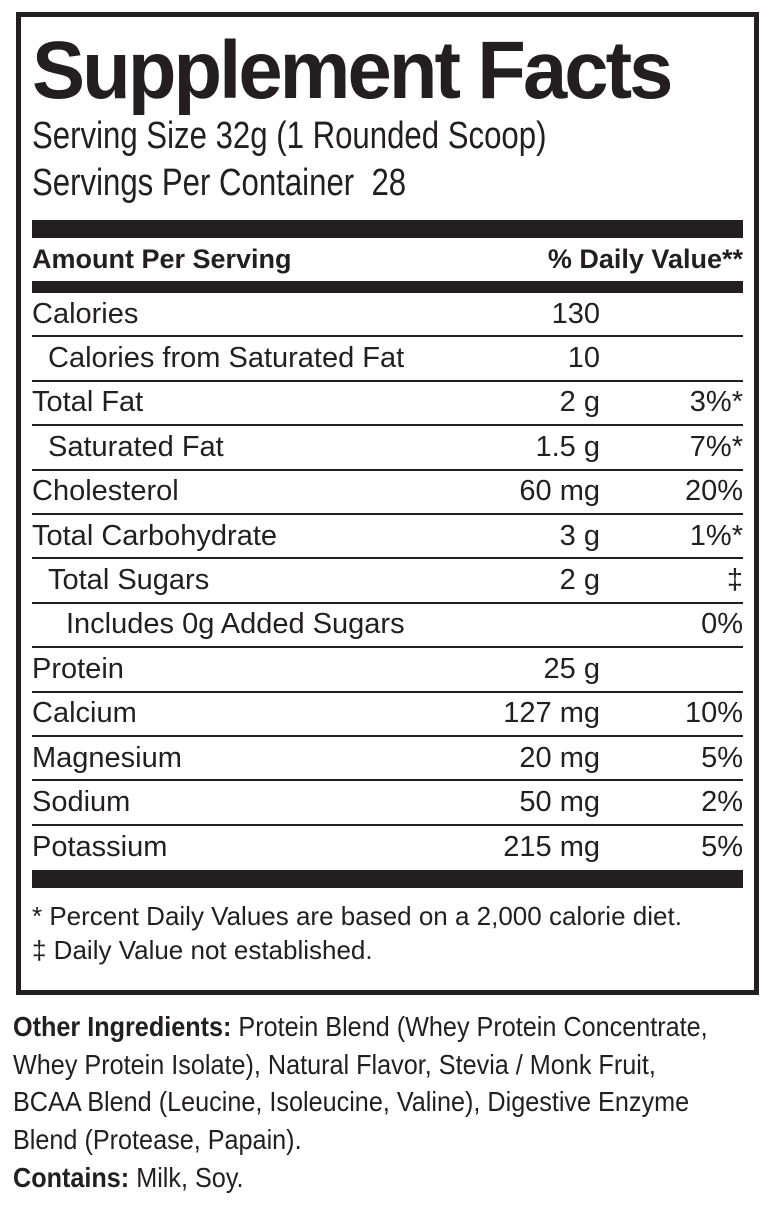 This screenshot has height=1206, width=776. Describe the element at coordinates (202, 950) in the screenshot. I see `footnote-dagger: ‡ Daily Value not established.` at that location.